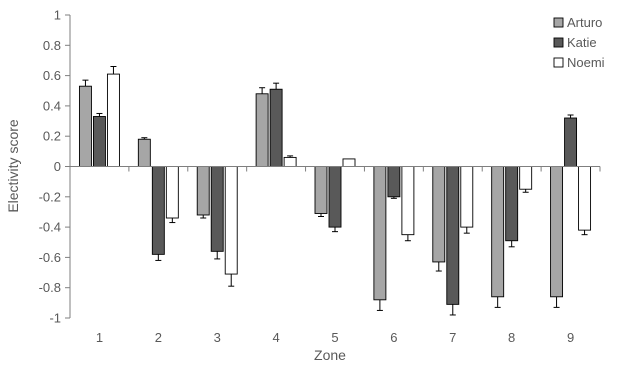  What do you see at coordinates (558, 62) in the screenshot?
I see `legend-swatch-noemi` at bounding box center [558, 62].